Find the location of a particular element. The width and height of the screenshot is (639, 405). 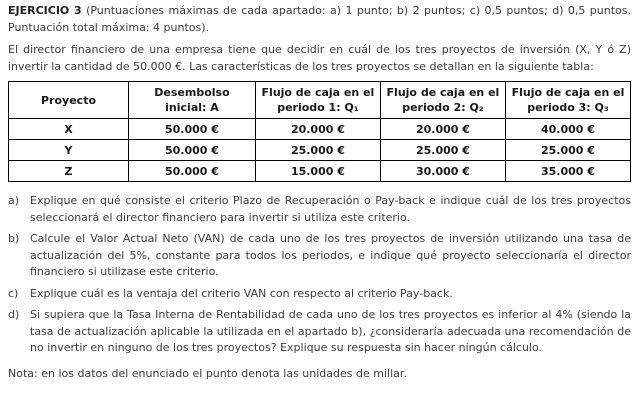

table-row-z: Z 50.000 € 15.000 € 30.000 € 35.000 € is located at coordinates (319, 171).